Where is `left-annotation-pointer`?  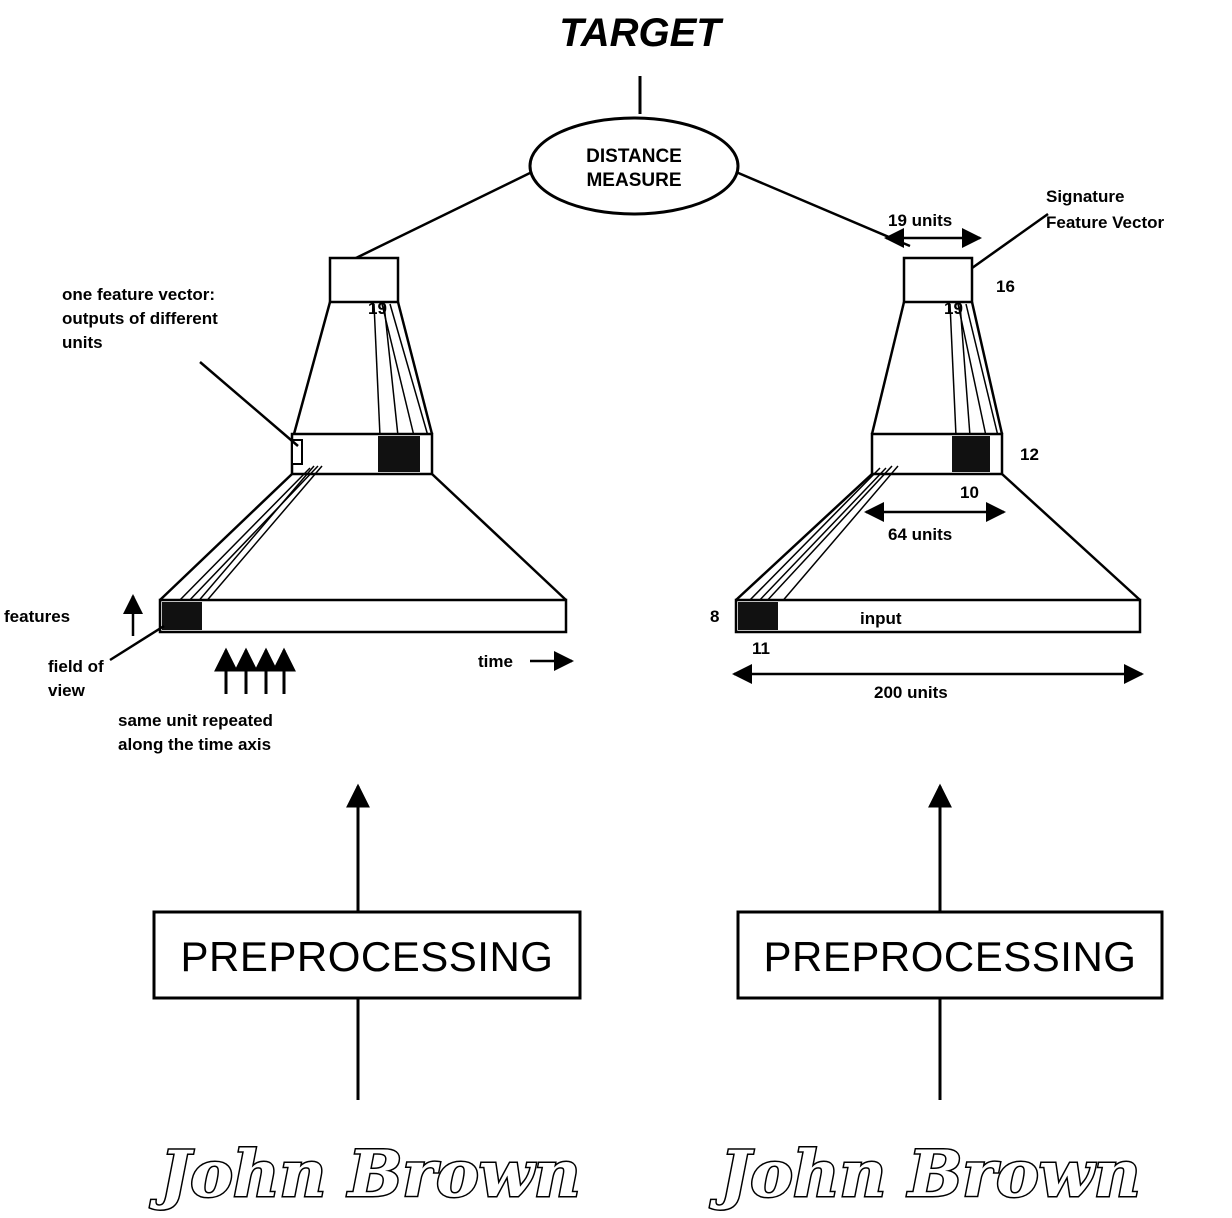 left-annotation-pointer is located at coordinates (249, 404).